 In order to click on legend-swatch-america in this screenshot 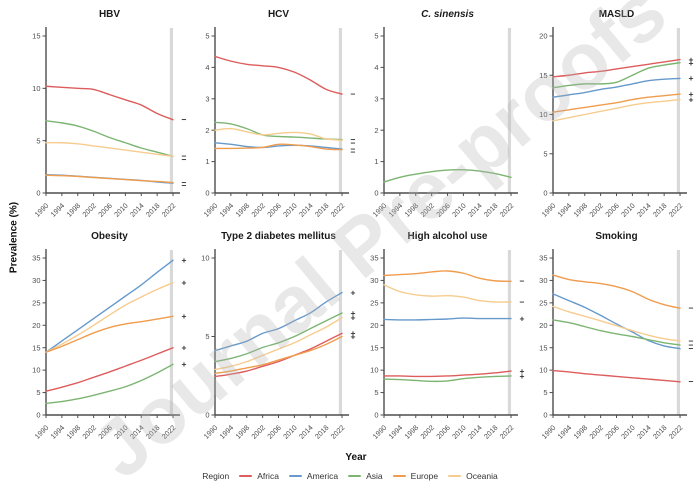, I will do `click(295, 476)`.